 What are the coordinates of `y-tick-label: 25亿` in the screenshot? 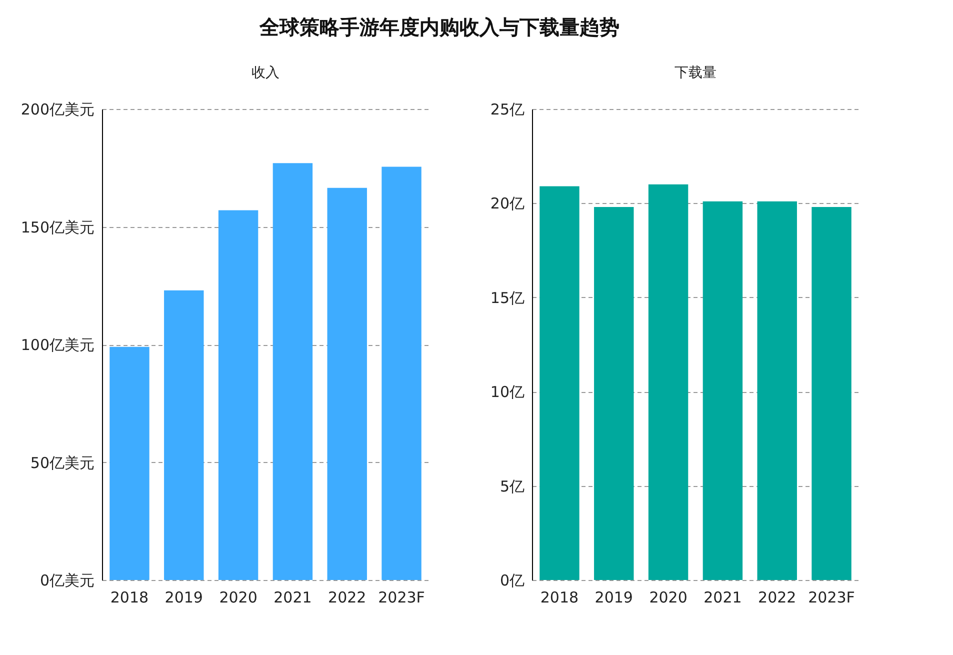 It's located at (507, 109).